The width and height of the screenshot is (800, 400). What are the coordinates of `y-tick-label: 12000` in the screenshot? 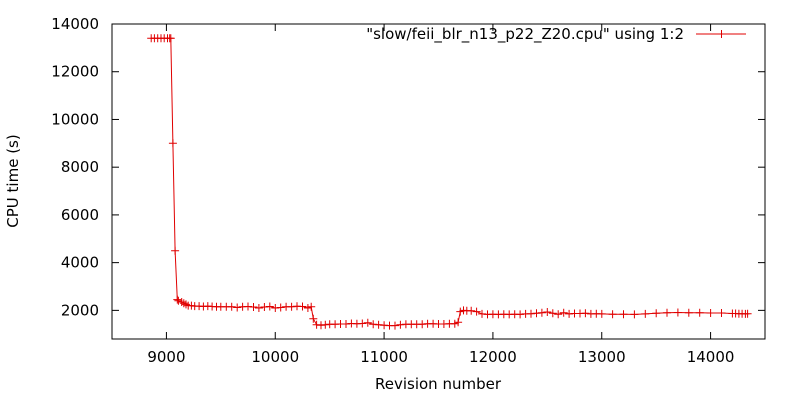 It's located at (75, 72).